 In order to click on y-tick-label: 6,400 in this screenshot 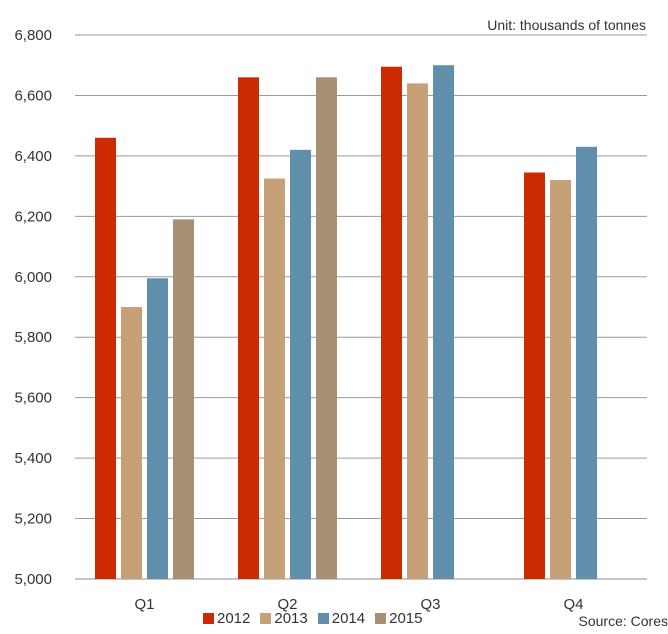, I will do `click(33, 156)`.